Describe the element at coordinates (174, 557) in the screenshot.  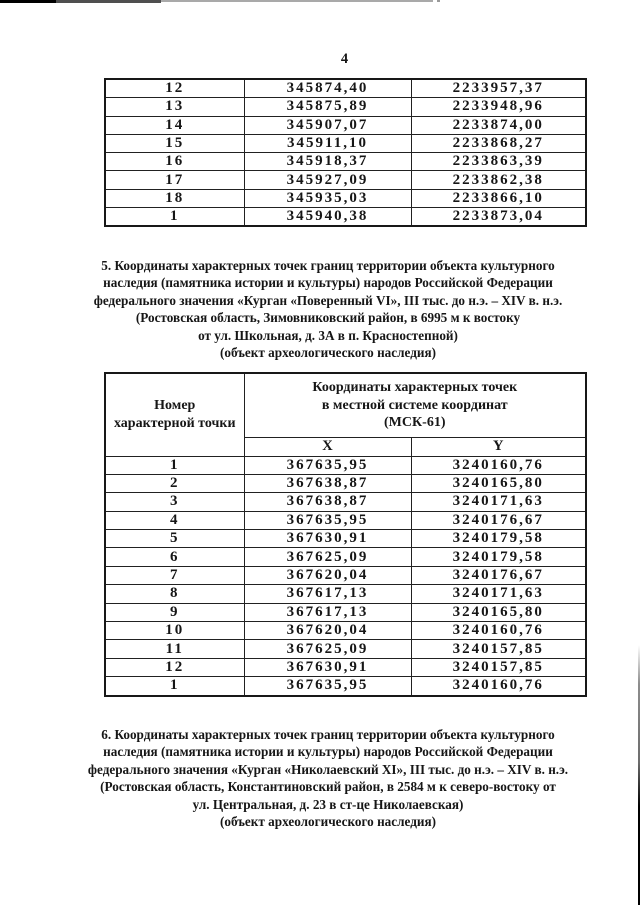
I see `point-number-cell: 6` at that location.